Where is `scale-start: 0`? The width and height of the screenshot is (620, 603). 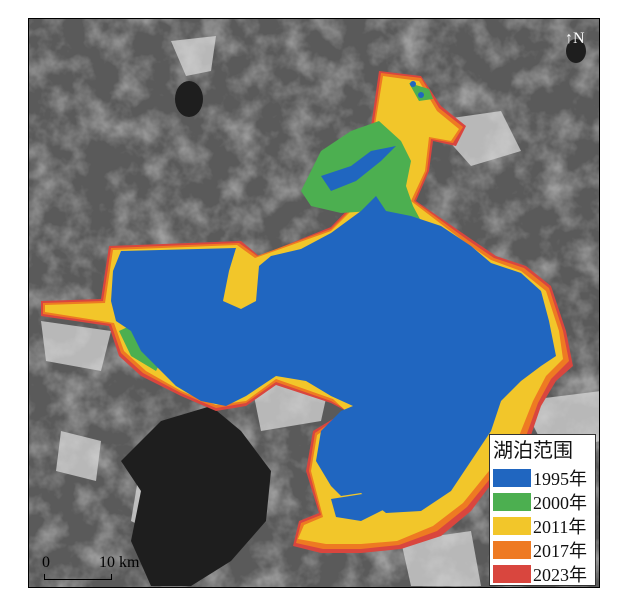
scale-start: 0 is located at coordinates (46, 562).